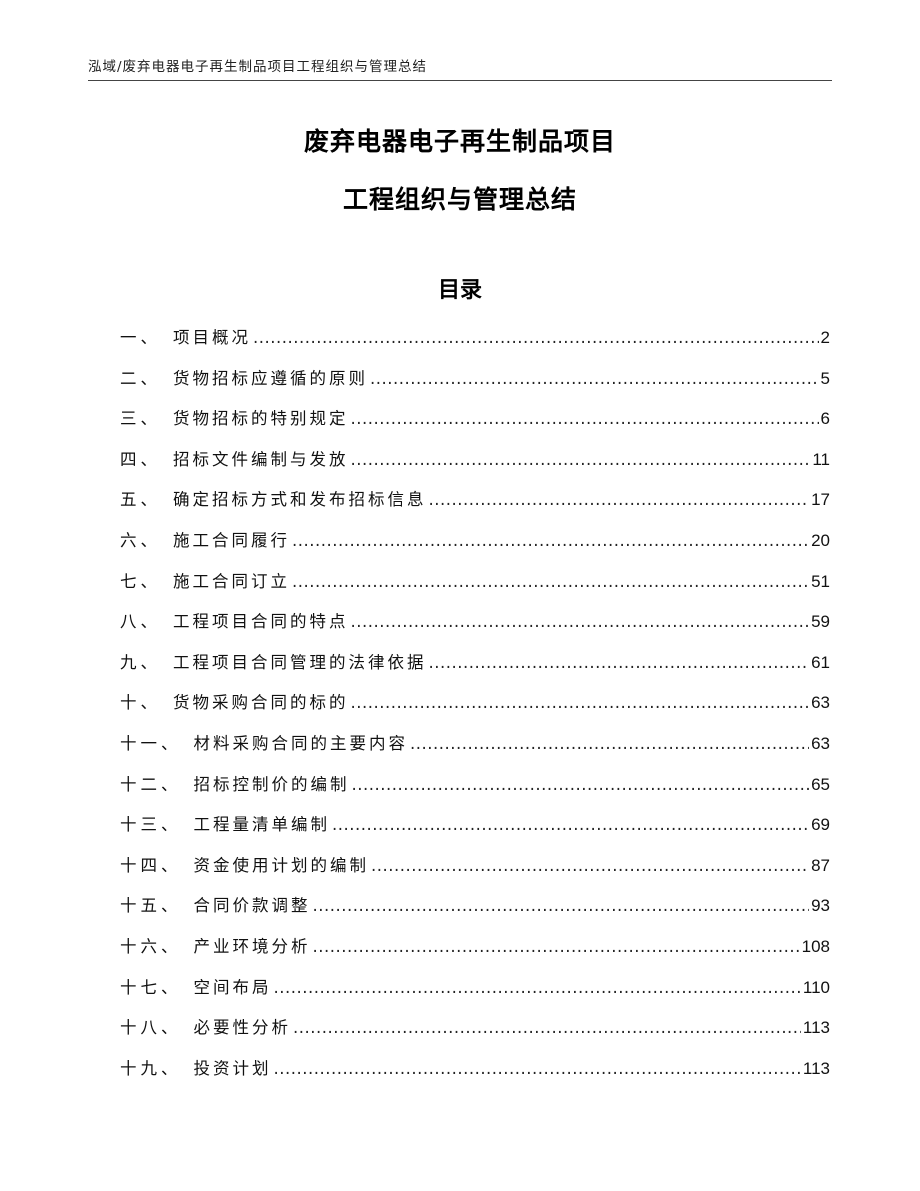 The width and height of the screenshot is (920, 1191). What do you see at coordinates (151, 1028) in the screenshot?
I see `toc-entry-number: 十八、` at bounding box center [151, 1028].